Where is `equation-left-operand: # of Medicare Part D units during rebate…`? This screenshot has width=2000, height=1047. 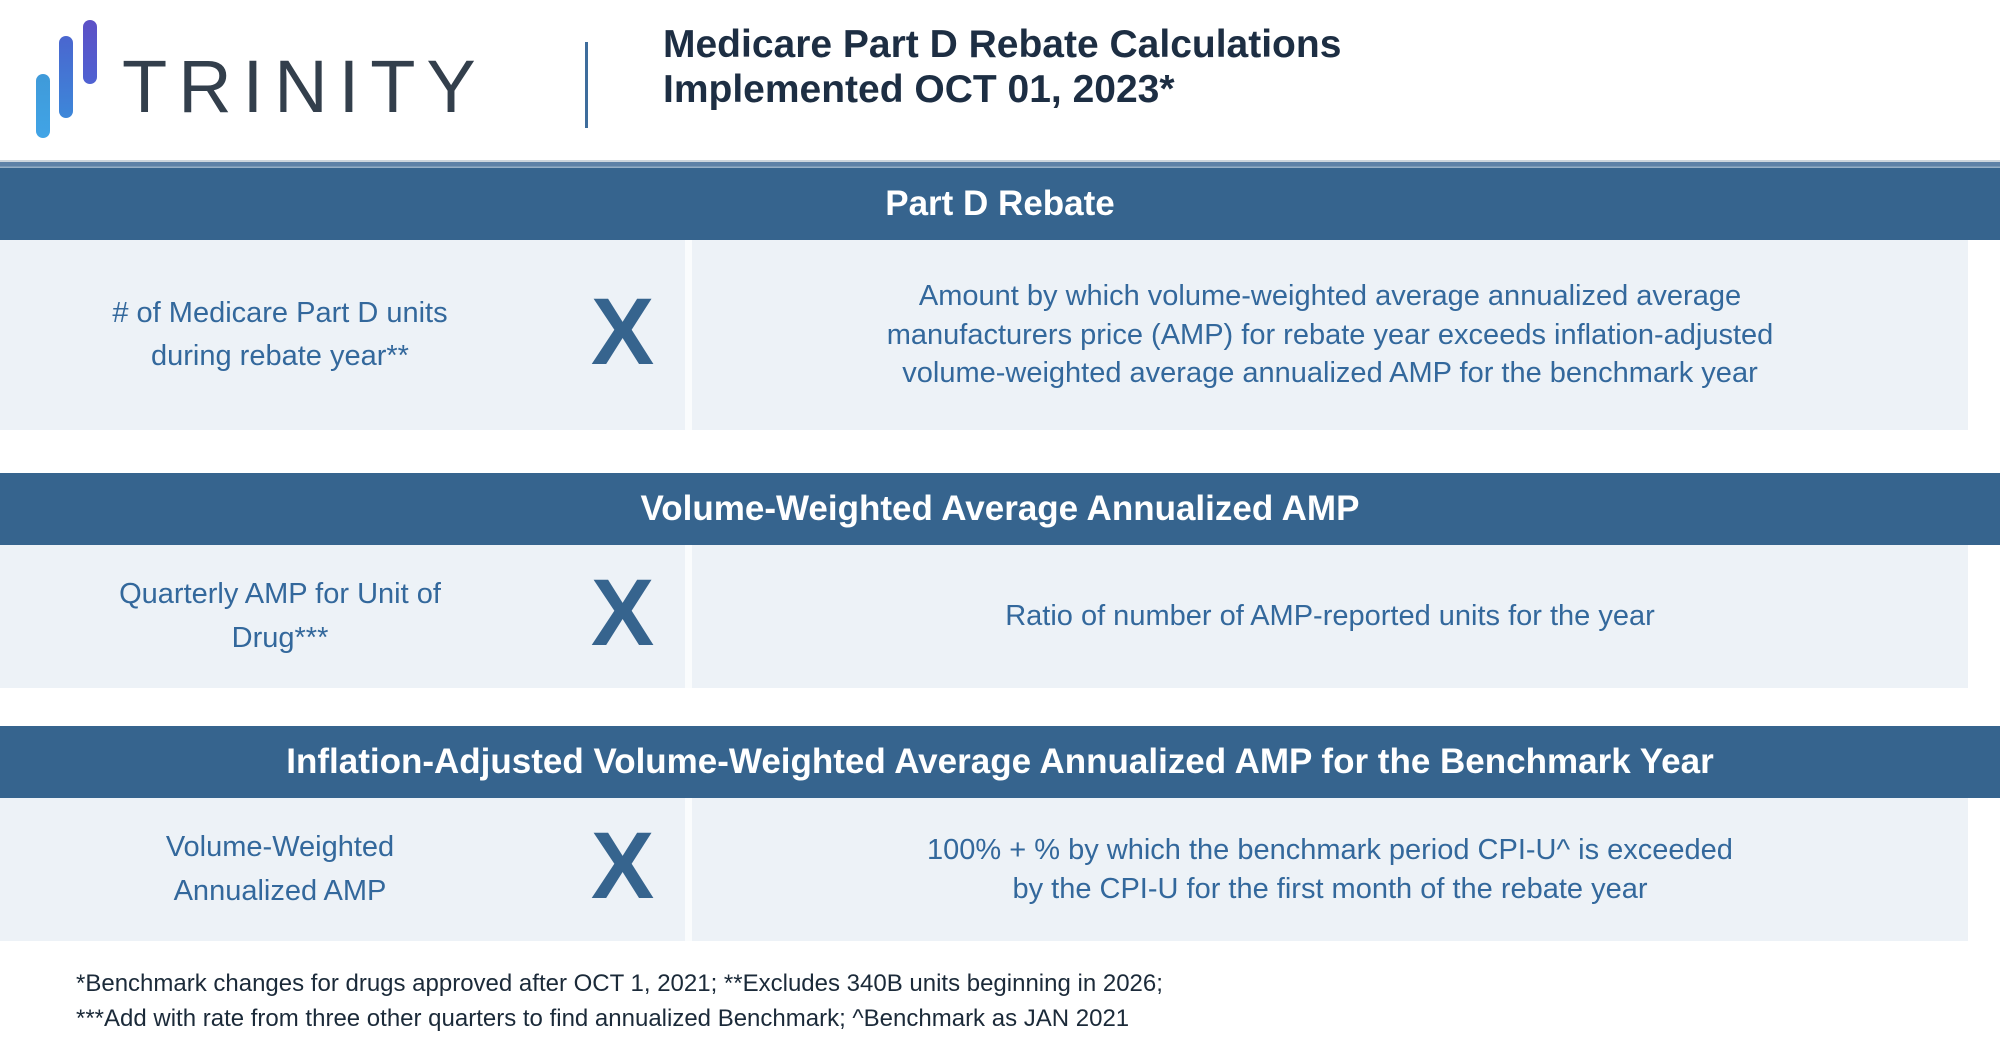
equation-left-operand: # of Medicare Part D units during rebate… is located at coordinates (280, 335).